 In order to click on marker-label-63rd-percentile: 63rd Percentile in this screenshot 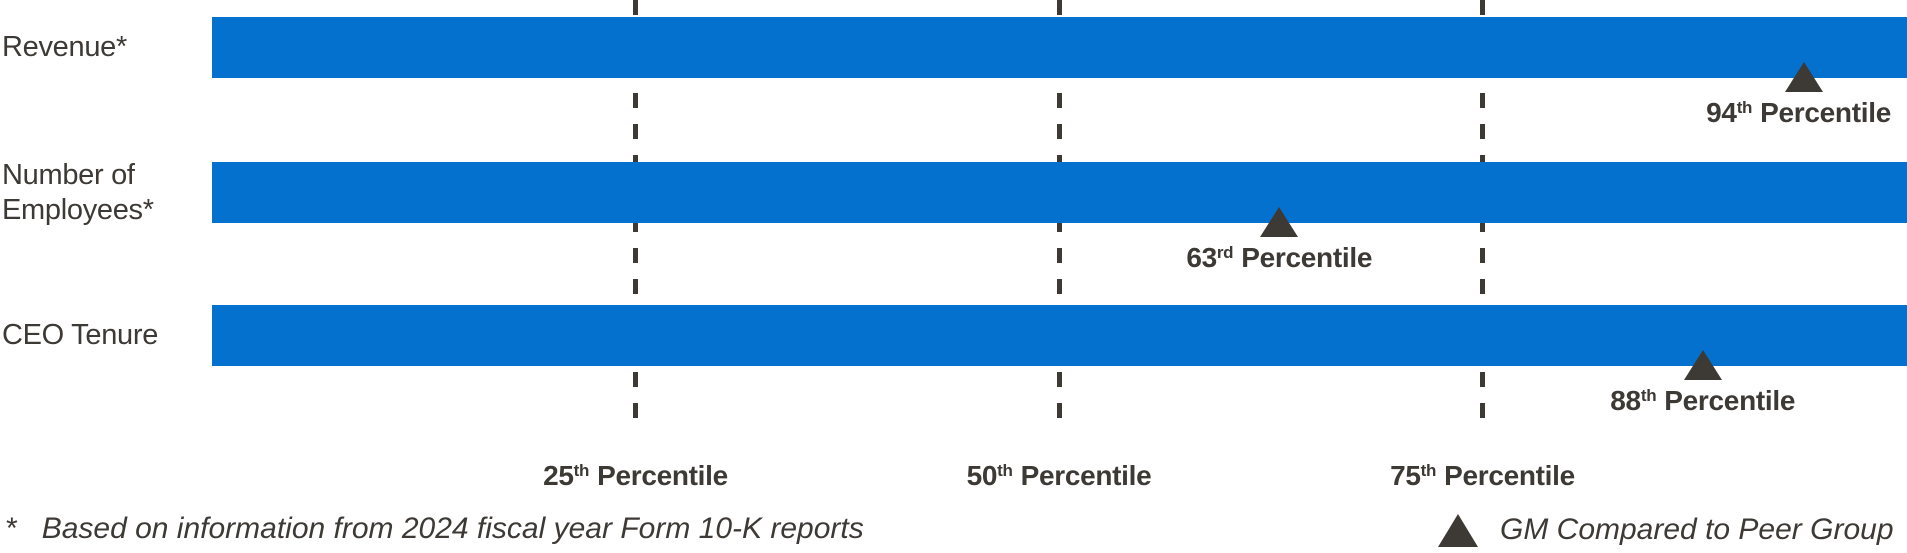, I will do `click(1279, 258)`.